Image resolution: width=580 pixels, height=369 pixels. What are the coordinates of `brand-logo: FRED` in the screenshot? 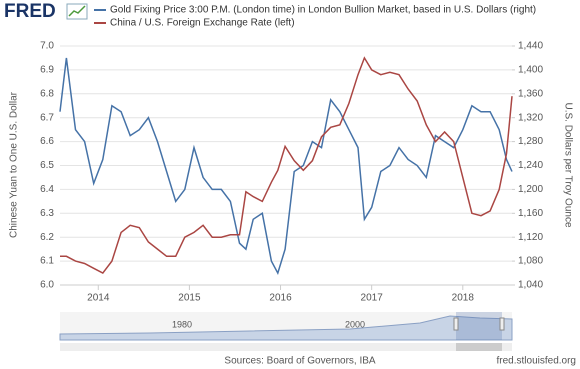 It's located at (30, 11).